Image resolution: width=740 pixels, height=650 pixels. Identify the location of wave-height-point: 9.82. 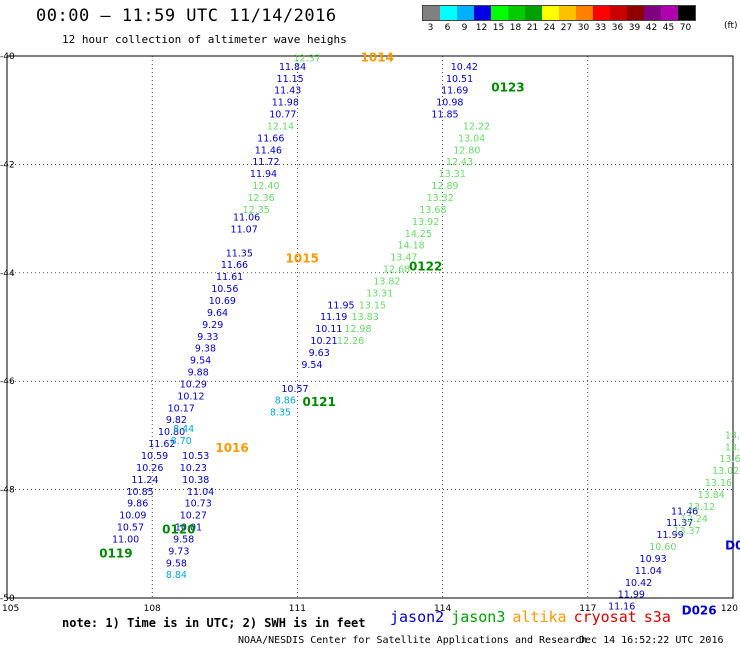
(176, 420).